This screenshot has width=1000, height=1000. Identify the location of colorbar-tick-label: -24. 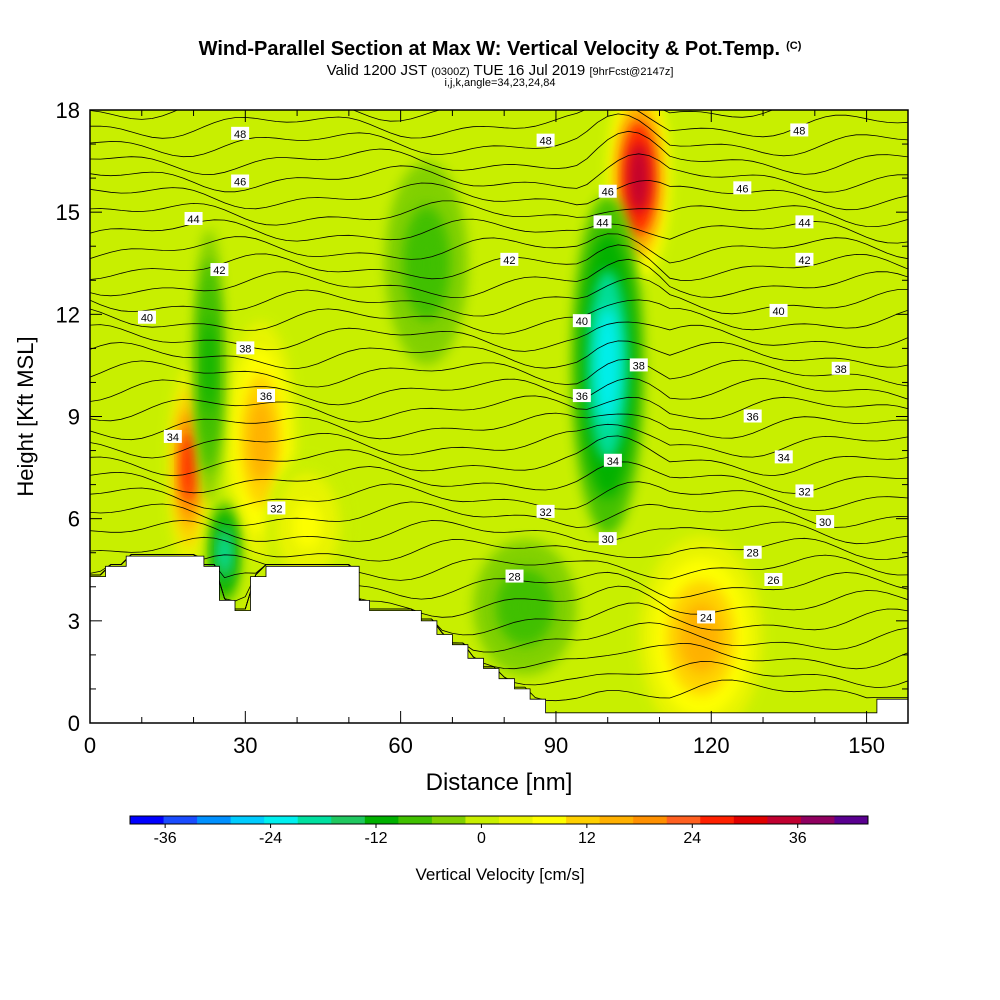
(270, 838).